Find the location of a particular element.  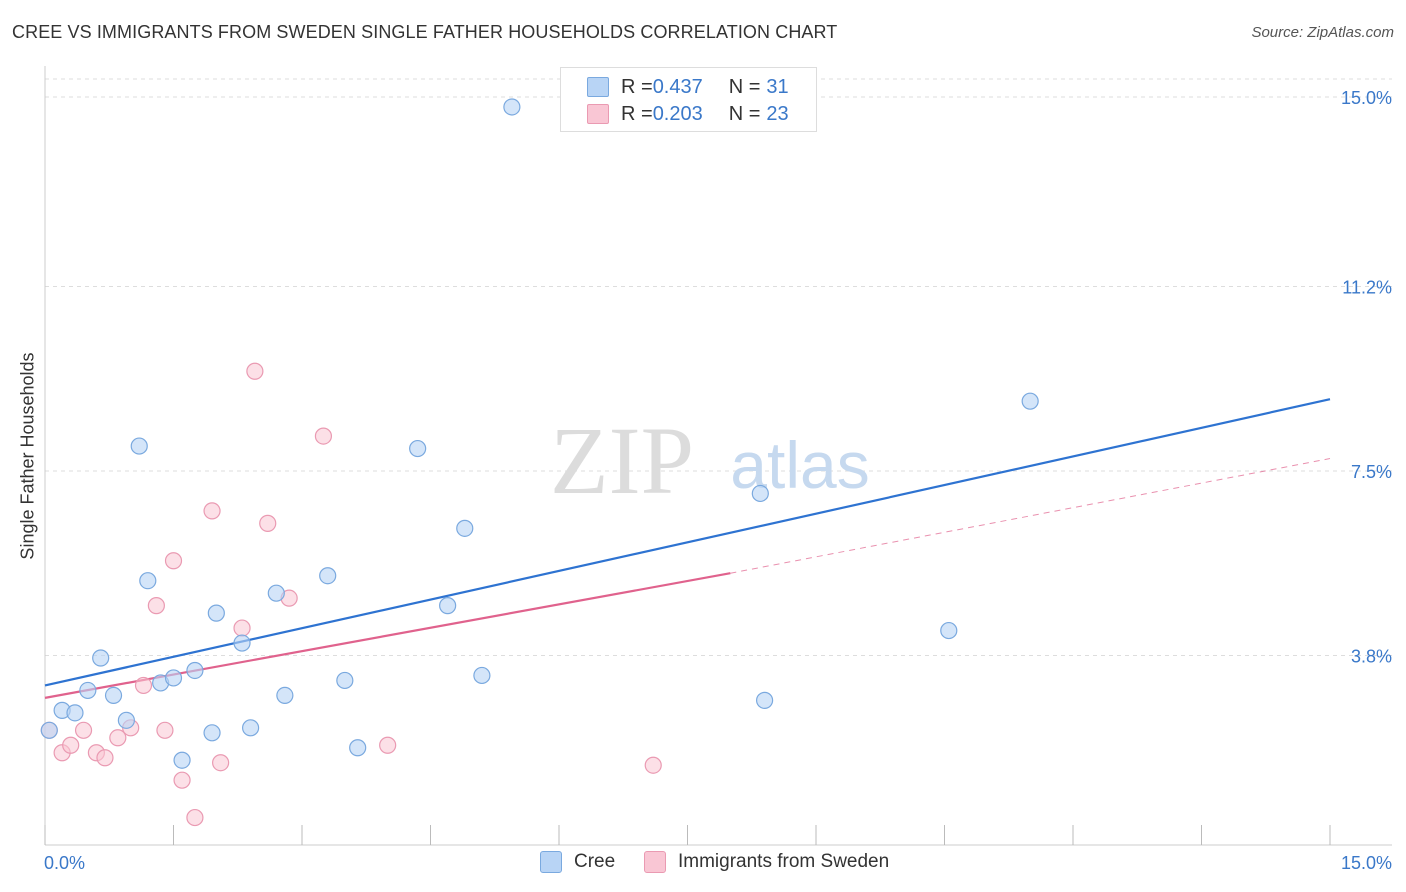

watermark: ZIP atlas is located at coordinates (710, 460).